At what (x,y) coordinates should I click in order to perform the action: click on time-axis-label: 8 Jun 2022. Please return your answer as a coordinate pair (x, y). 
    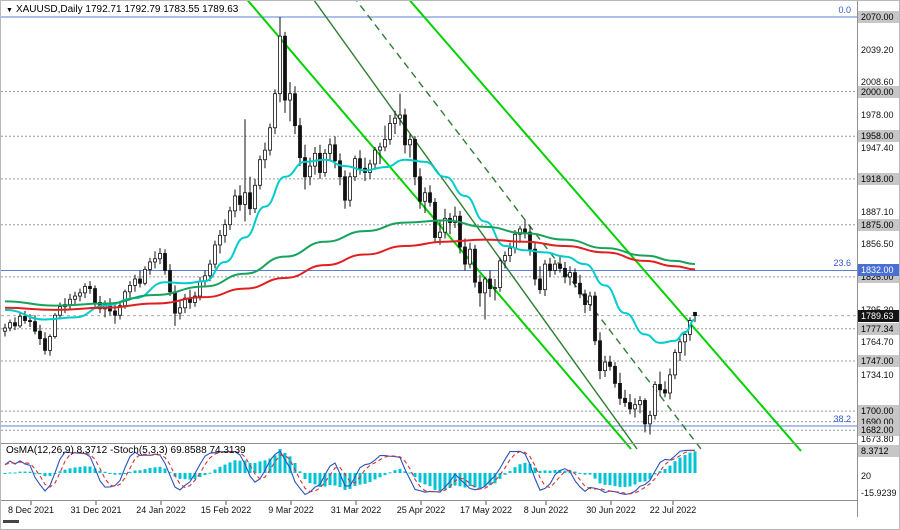
    Looking at the image, I should click on (546, 510).